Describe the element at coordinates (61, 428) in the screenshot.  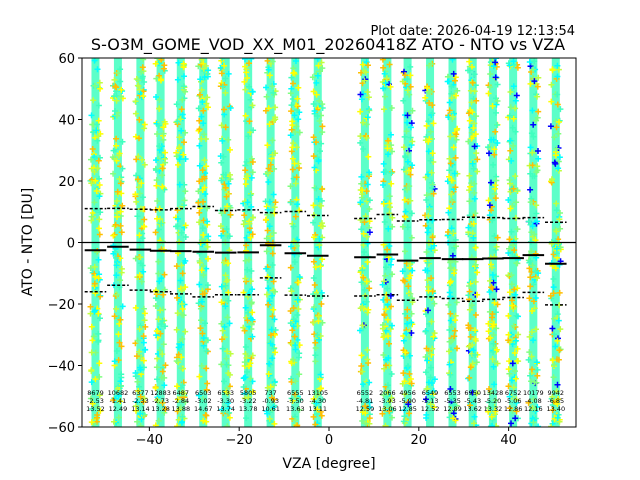
I see `y-tick-label: −60` at that location.